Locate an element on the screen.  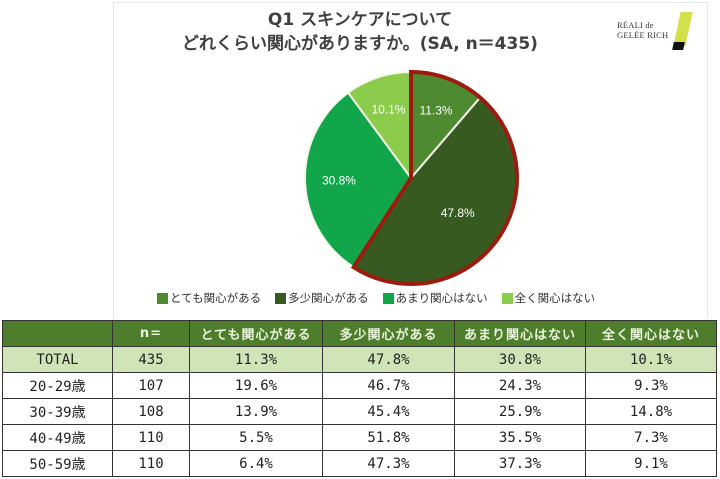
table-cell: 24.3% is located at coordinates (520, 385).